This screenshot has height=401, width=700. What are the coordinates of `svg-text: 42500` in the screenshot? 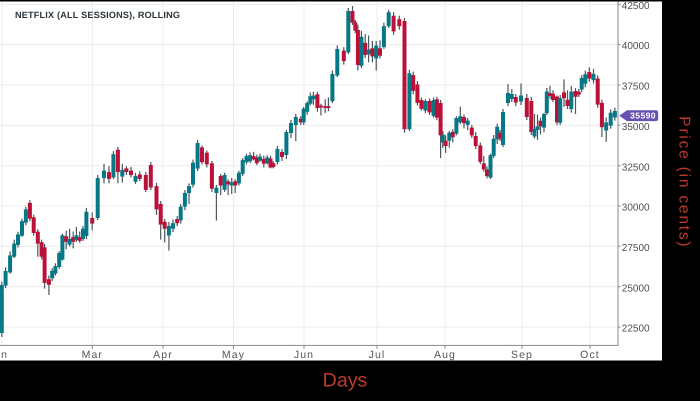 It's located at (636, 6).